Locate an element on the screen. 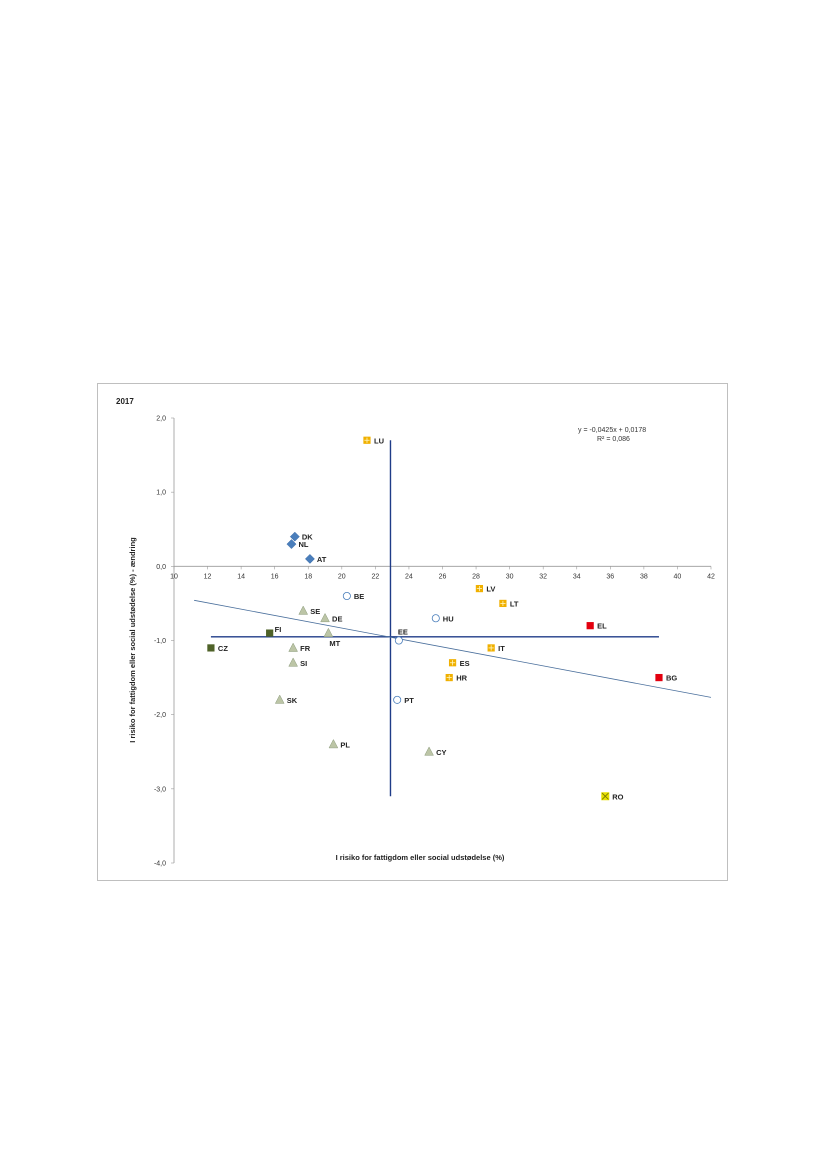 Image resolution: width=827 pixels, height=1169 pixels. point-label: CY is located at coordinates (441, 752).